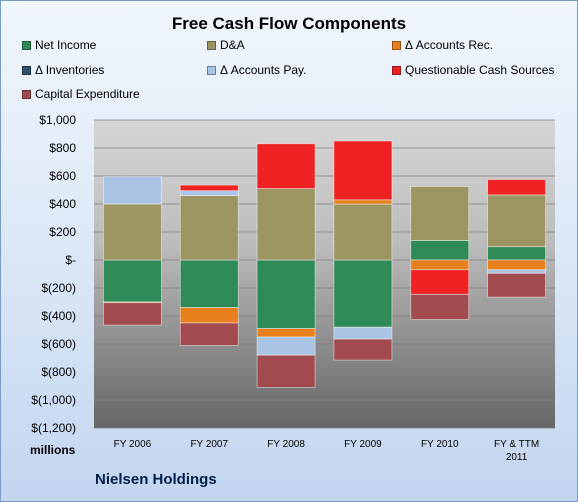 This screenshot has height=502, width=578. What do you see at coordinates (133, 444) in the screenshot?
I see `x-tick-label: FY 2006` at bounding box center [133, 444].